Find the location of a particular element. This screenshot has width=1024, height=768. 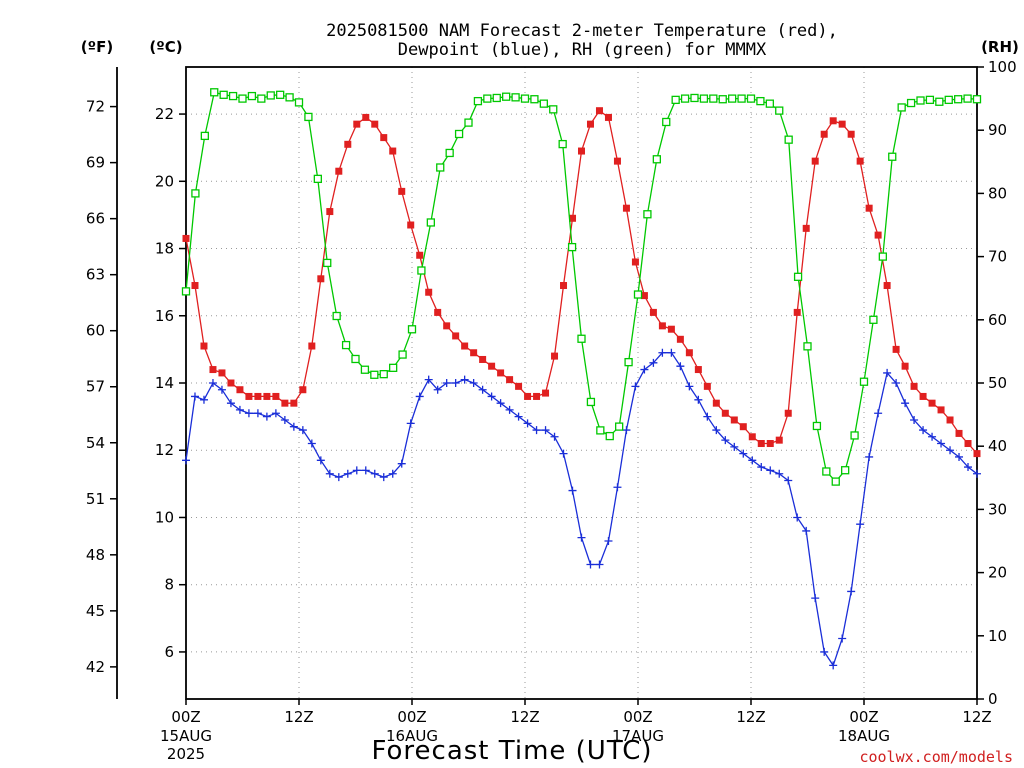

x-axis-label: Forecast Time (UTC) is located at coordinates (511, 751).